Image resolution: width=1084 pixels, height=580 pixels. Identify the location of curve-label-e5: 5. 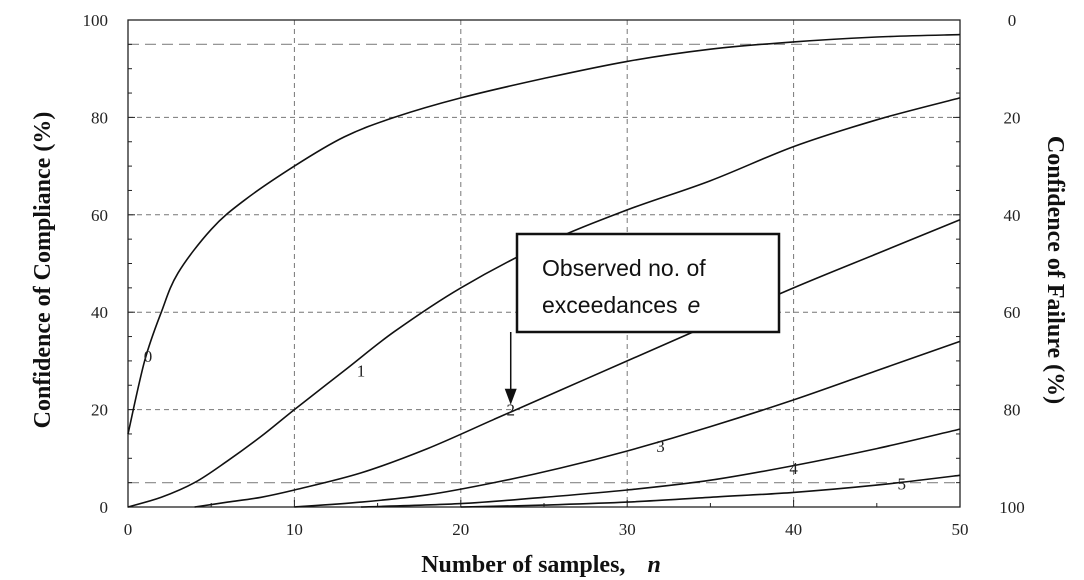
(902, 484).